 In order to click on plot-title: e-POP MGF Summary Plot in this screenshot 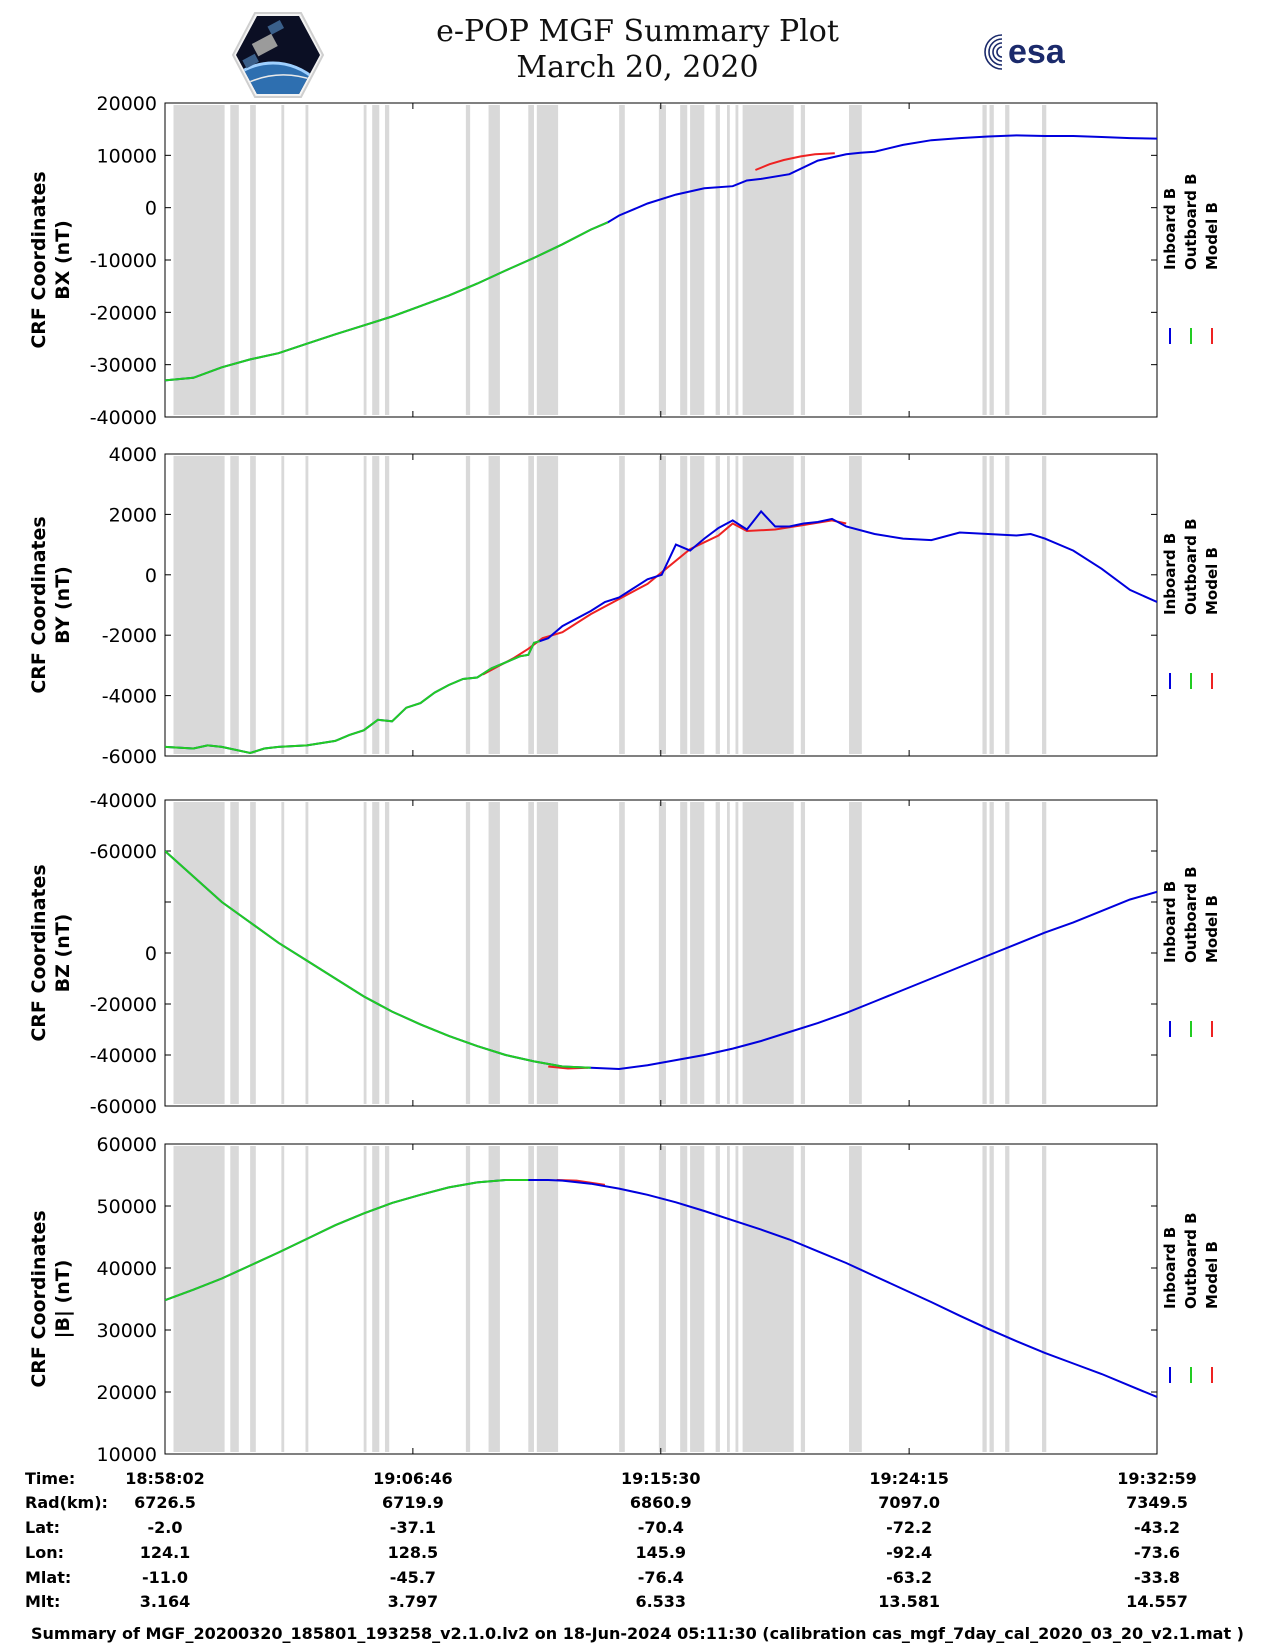, I will do `click(637, 31)`.